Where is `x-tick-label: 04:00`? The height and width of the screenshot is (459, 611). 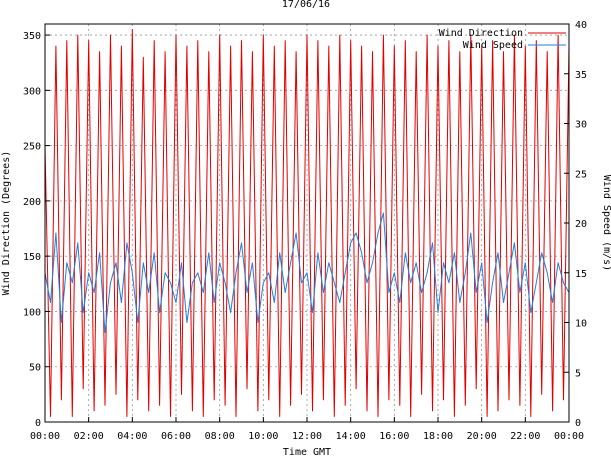 x-tick-label: 04:00 is located at coordinates (132, 436).